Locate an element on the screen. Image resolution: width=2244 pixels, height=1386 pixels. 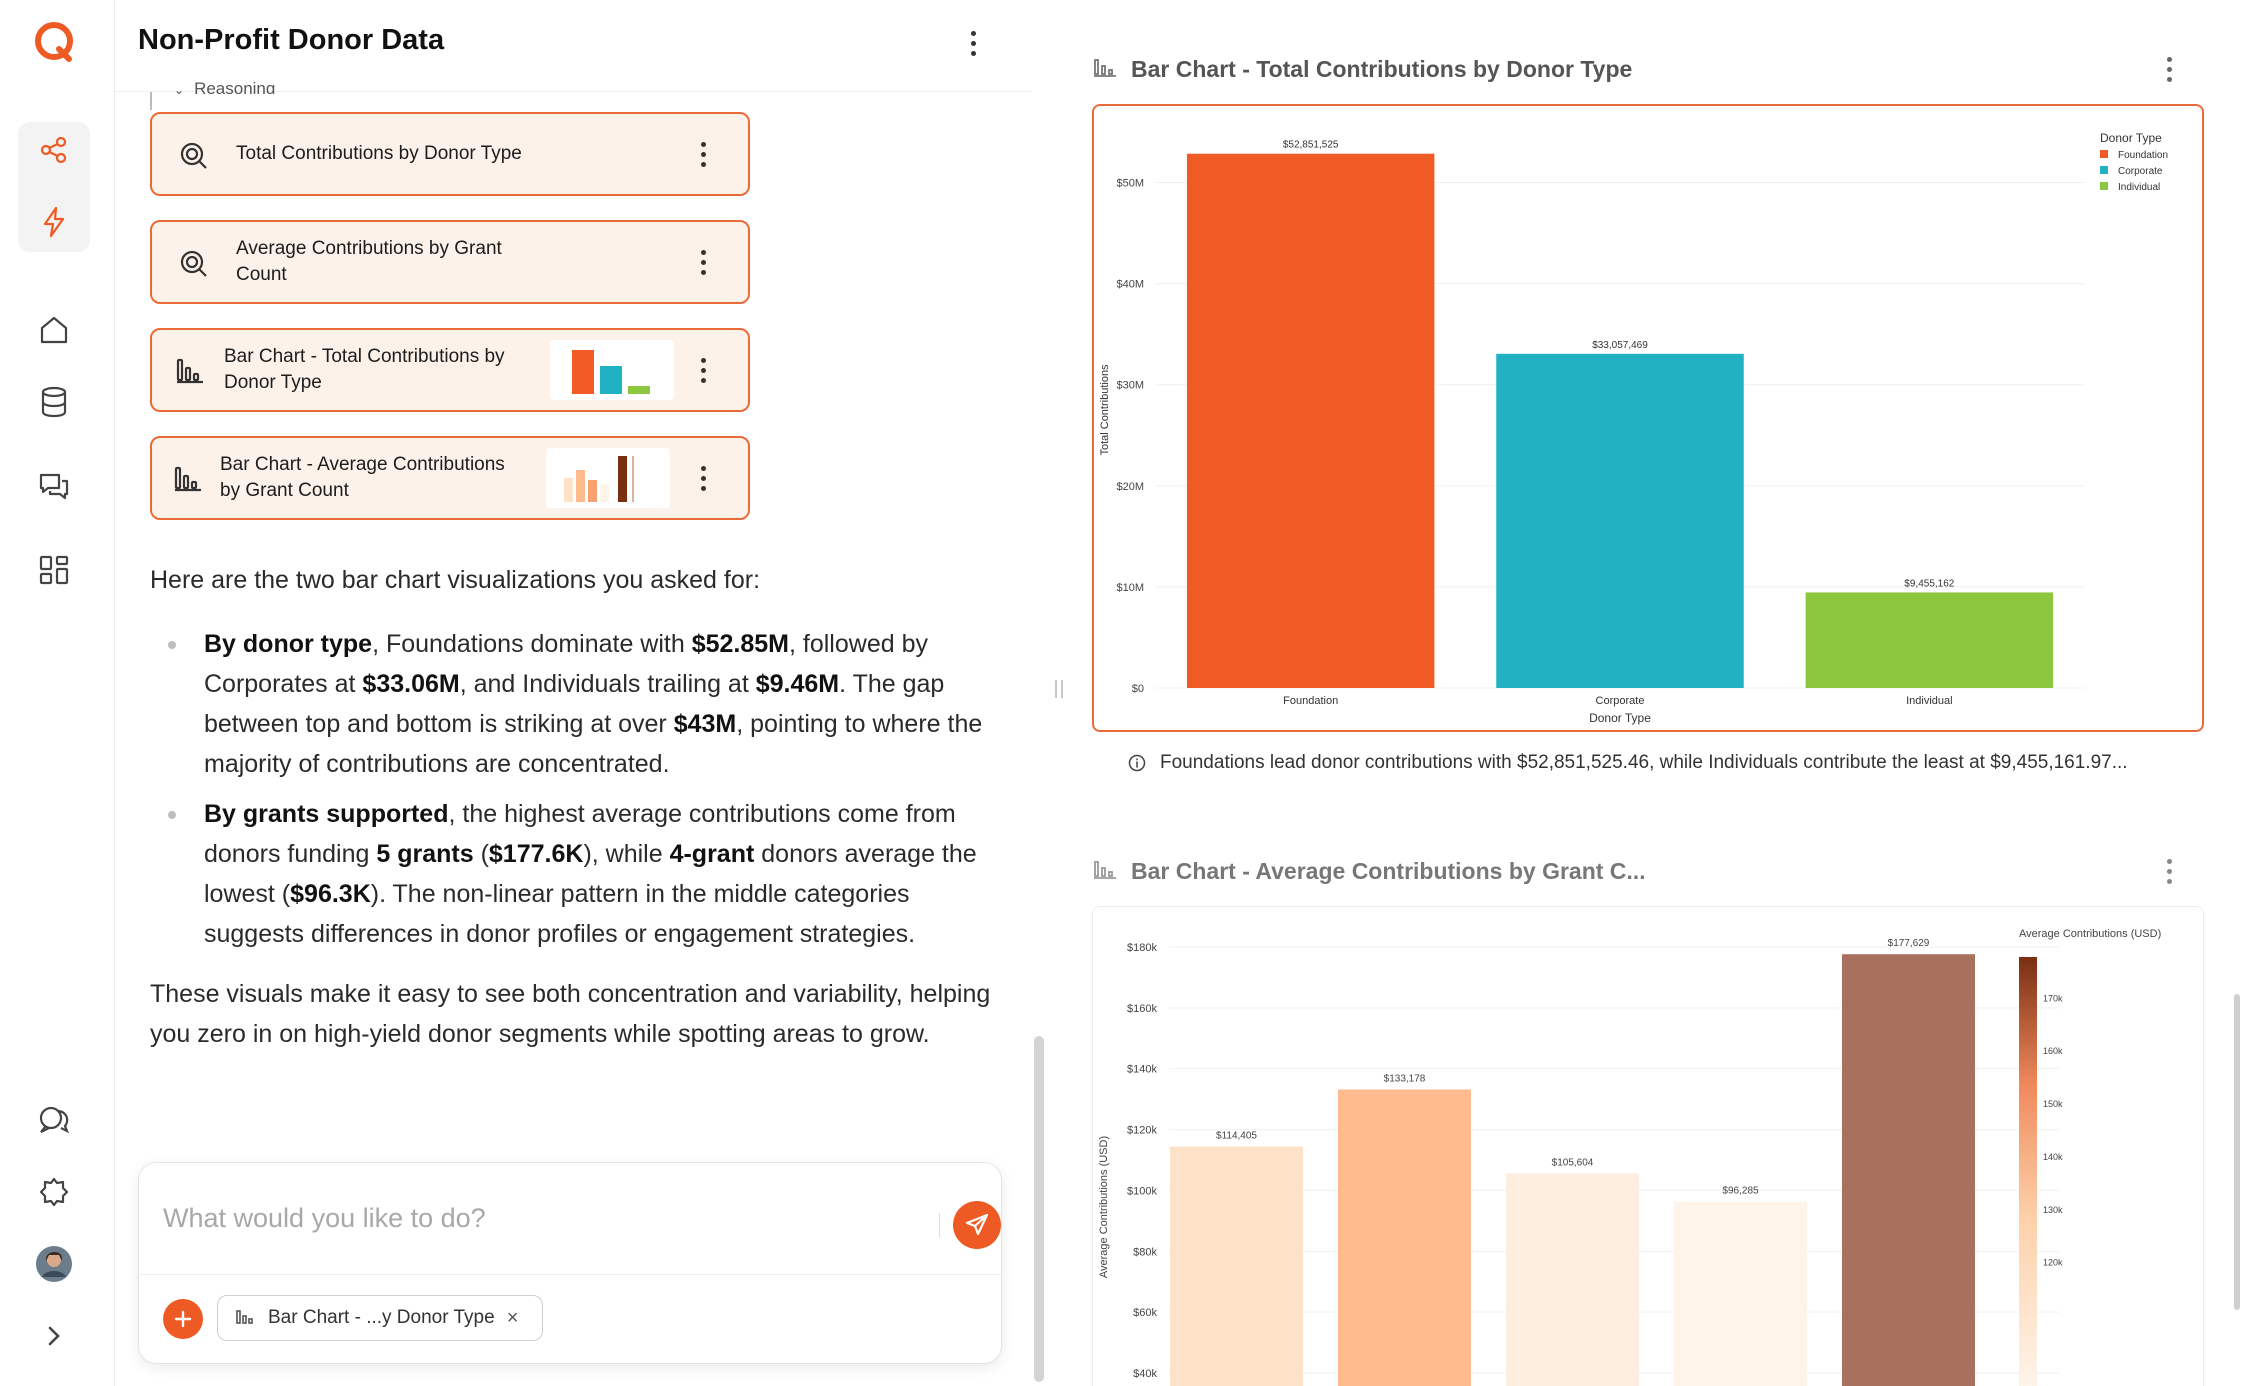
legend-label: Corporate is located at coordinates (2140, 171).